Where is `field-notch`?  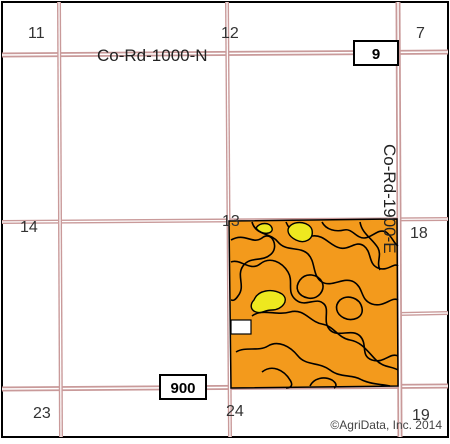
field-notch is located at coordinates (241, 327).